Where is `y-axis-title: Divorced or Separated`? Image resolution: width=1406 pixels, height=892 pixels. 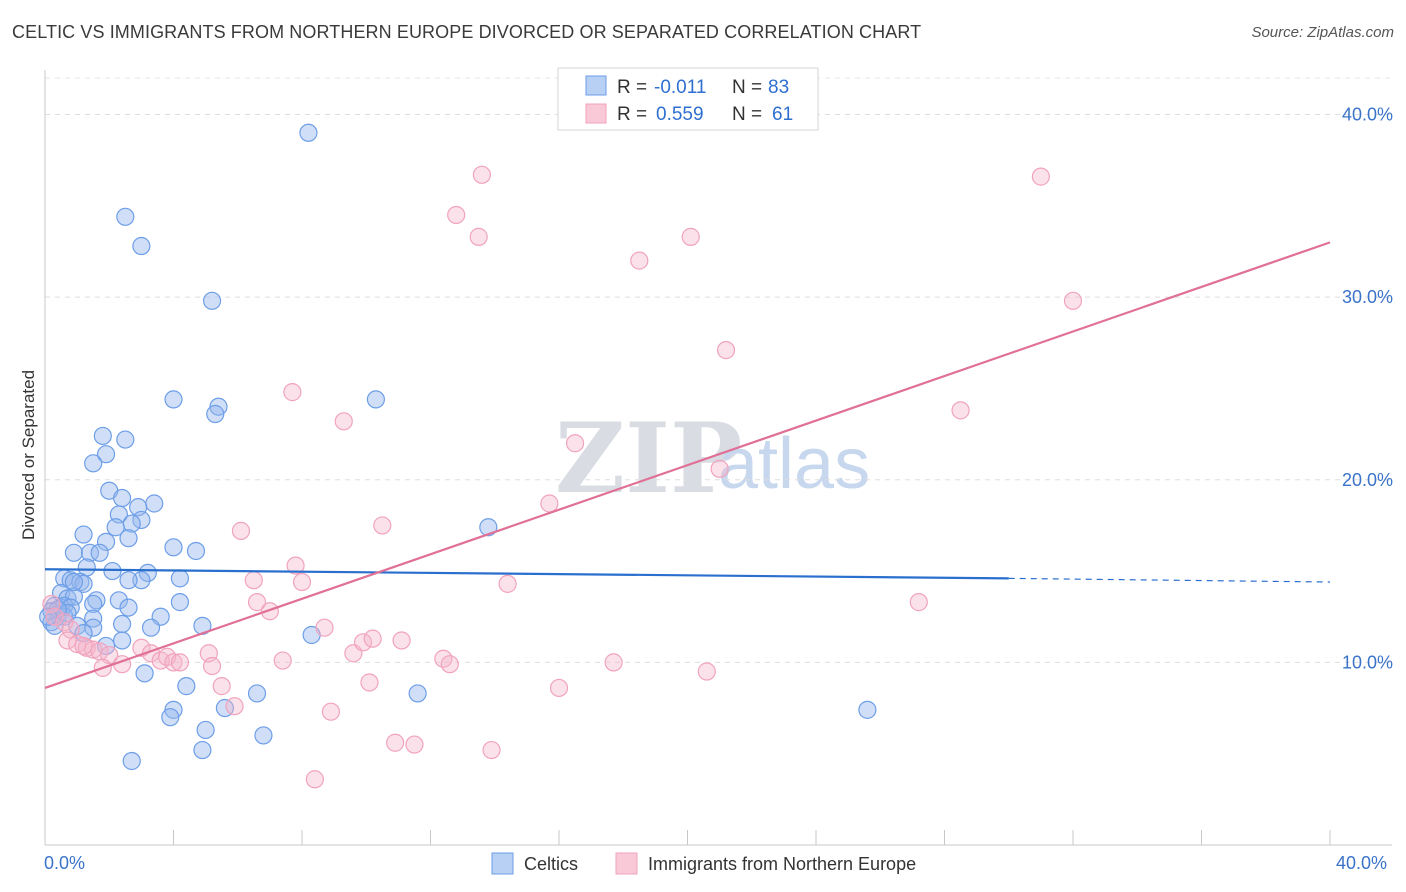 y-axis-title: Divorced or Separated is located at coordinates (28, 455).